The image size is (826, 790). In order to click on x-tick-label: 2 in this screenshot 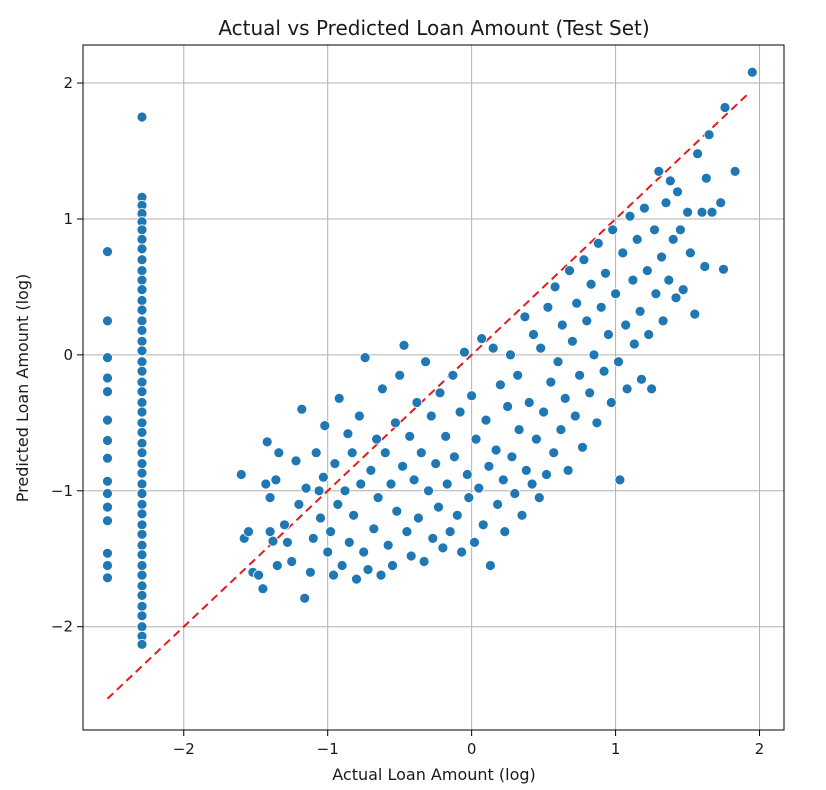, I will do `click(760, 749)`.